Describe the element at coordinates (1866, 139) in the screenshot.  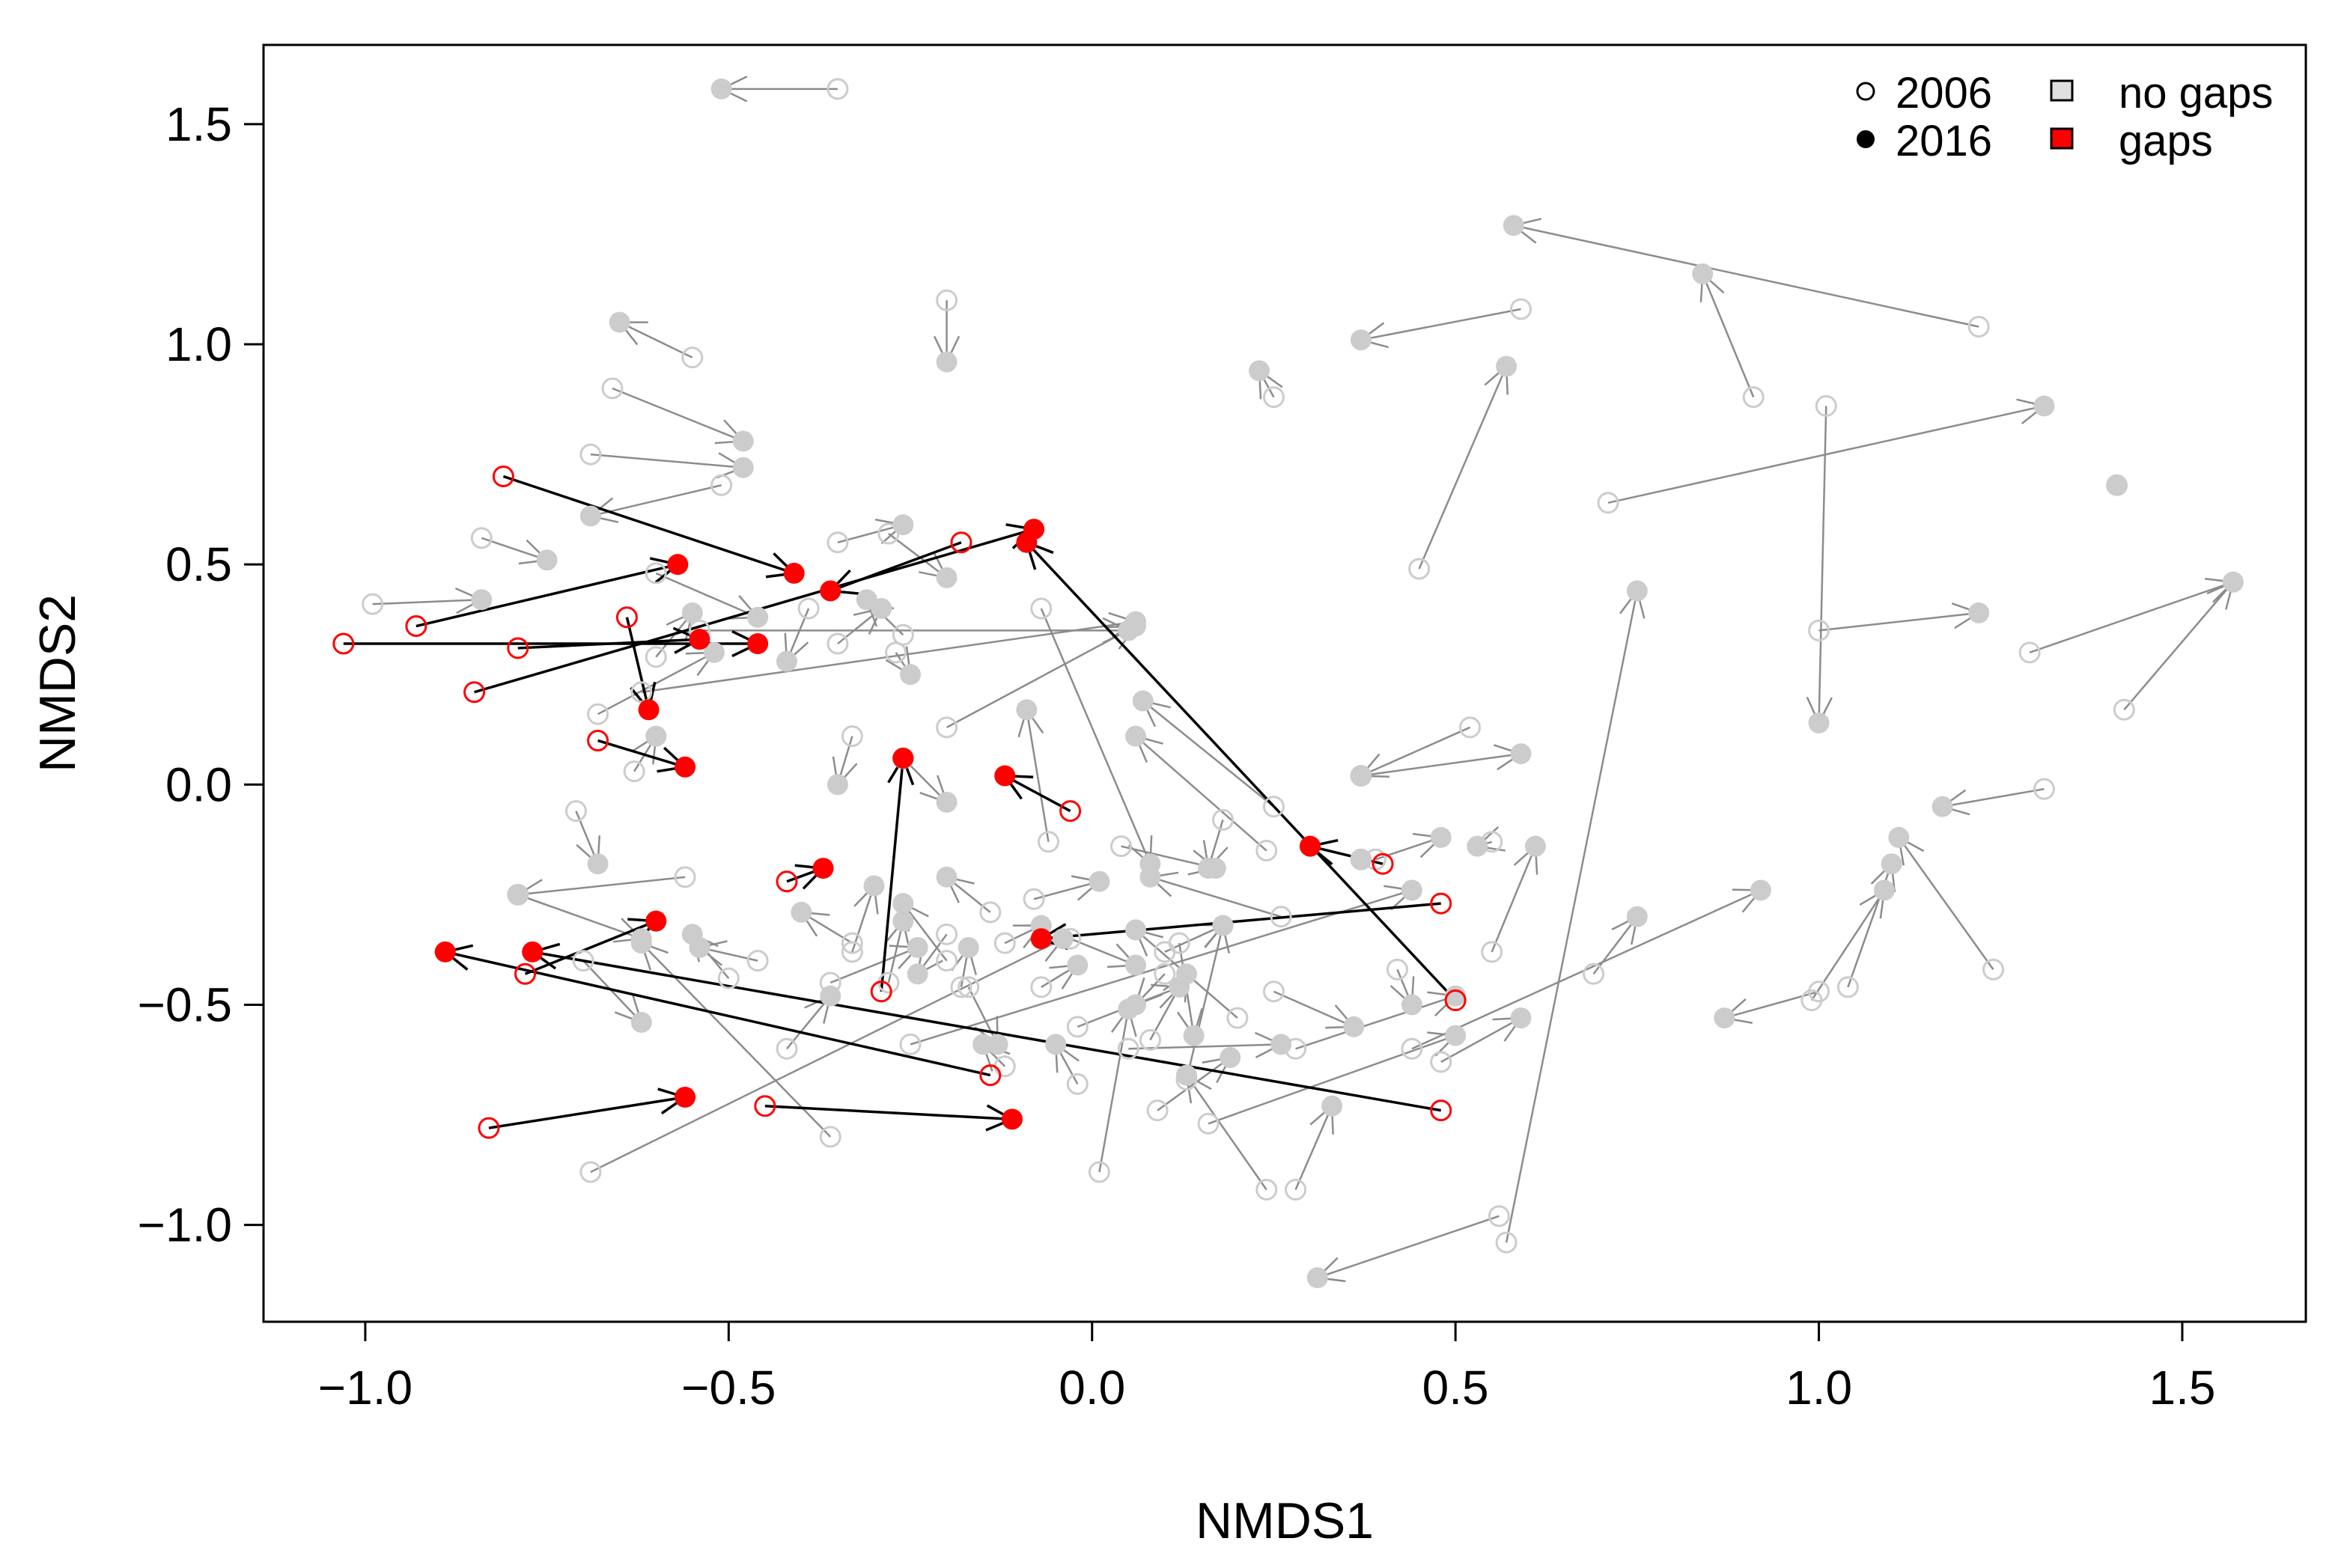
I see `legend-marker-2016` at that location.